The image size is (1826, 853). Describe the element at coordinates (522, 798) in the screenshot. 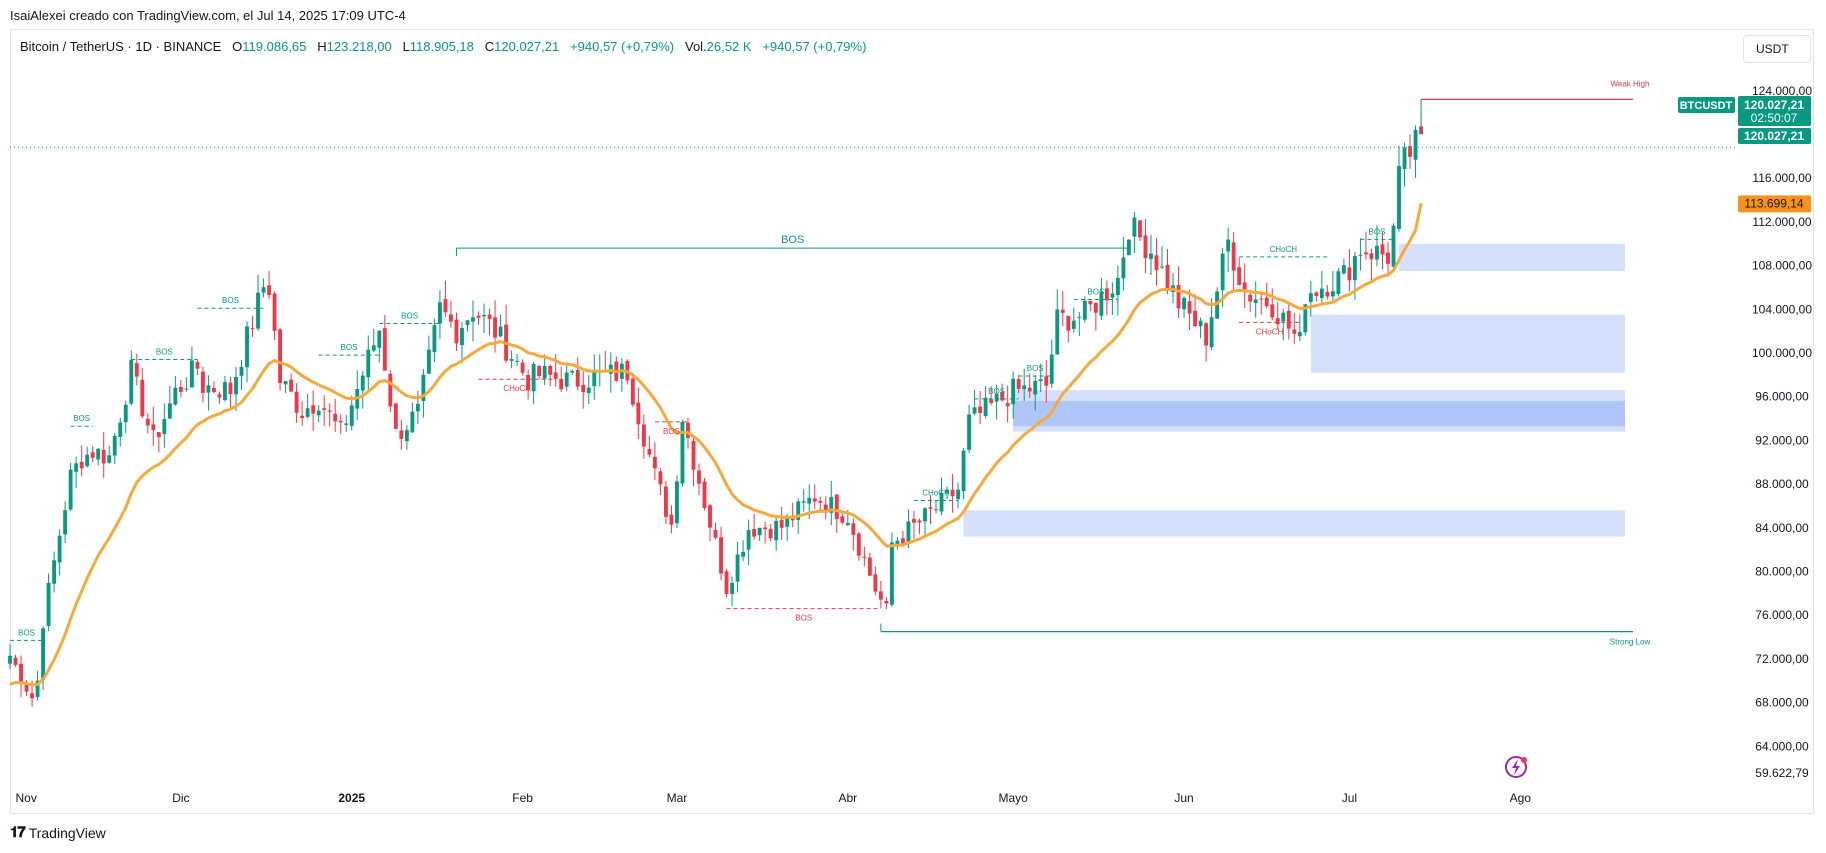

I see `x-axis-label: Feb` at that location.